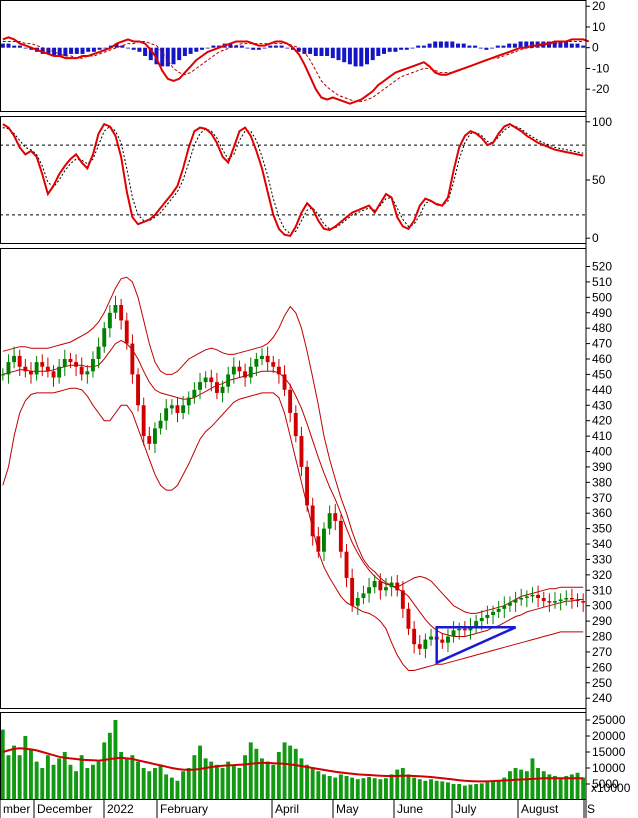 Image resolution: width=638 pixels, height=818 pixels. Describe the element at coordinates (595, 238) in the screenshot. I see `stochastic-axis-tick-label: 0` at that location.